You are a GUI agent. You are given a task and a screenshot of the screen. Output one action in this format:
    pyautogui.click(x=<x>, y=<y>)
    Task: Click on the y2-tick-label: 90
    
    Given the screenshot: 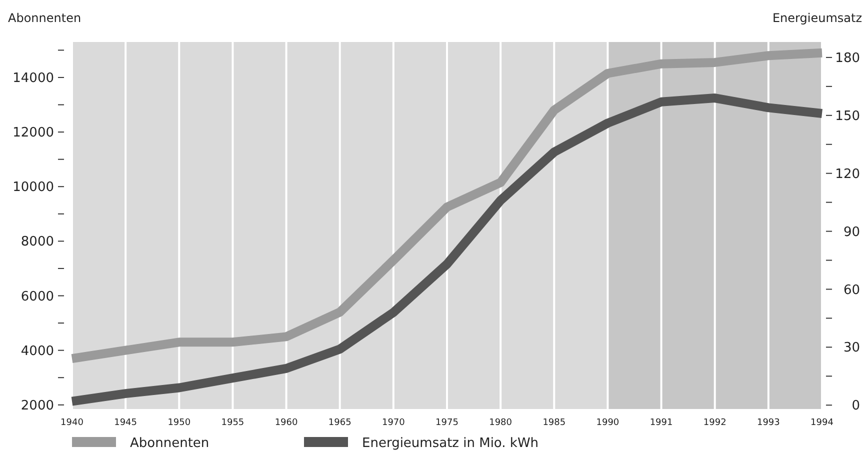 What is the action you would take?
    pyautogui.click(x=851, y=232)
    